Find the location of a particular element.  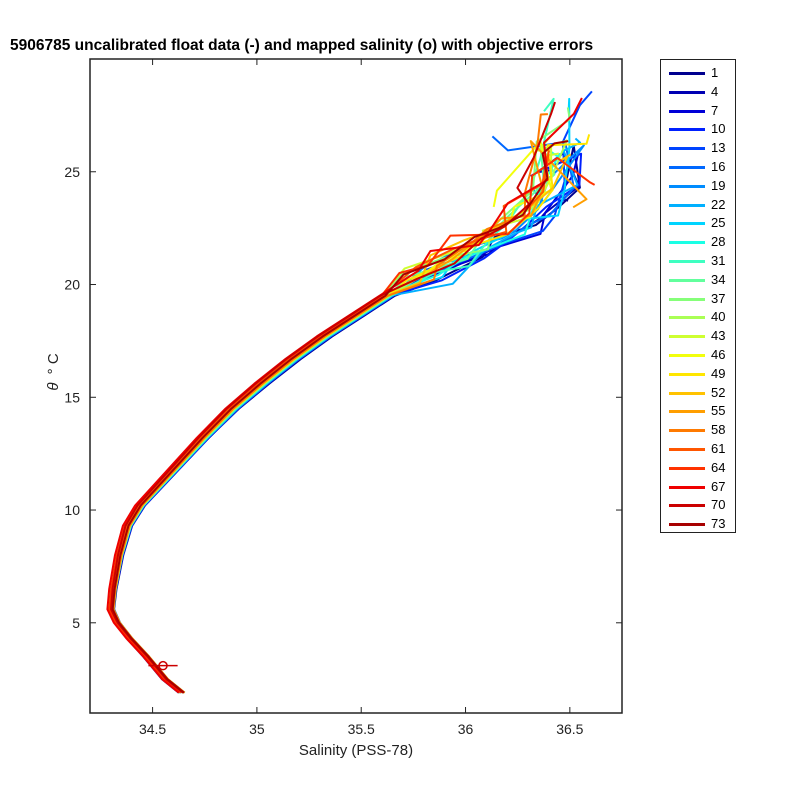

legend-item: 7 is located at coordinates (701, 111).